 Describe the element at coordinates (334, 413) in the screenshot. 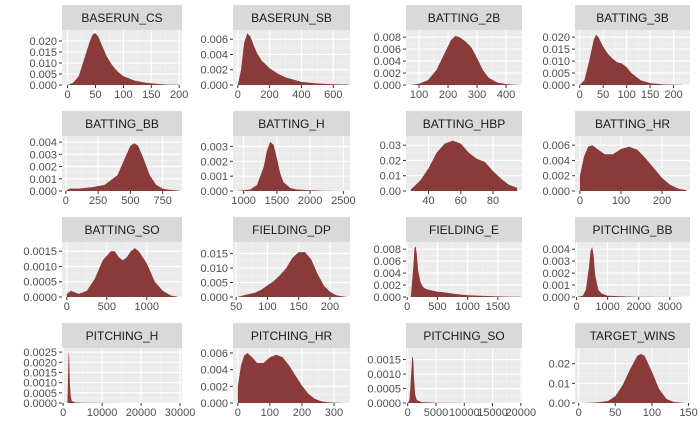

I see `x-tick-label: 300` at that location.